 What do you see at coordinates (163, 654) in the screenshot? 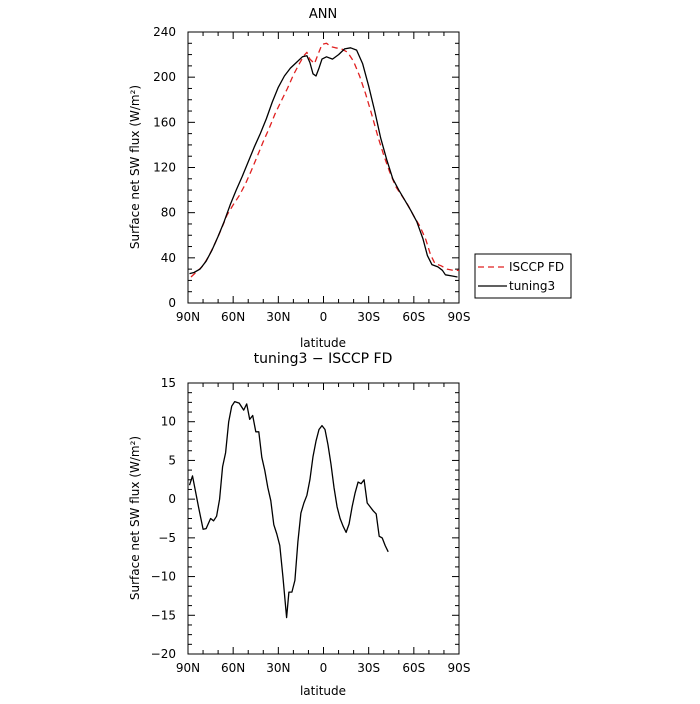
I see `bottom-y-tick-label: −20` at bounding box center [163, 654].